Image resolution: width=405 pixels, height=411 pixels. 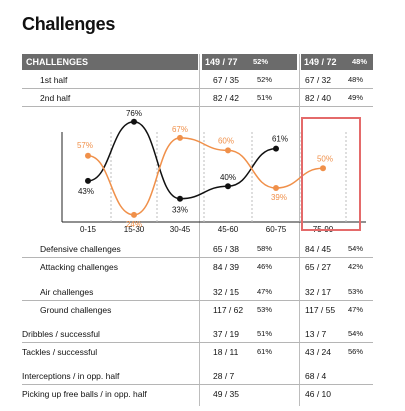 I want to click on series-line-team-b, so click(x=205, y=176).